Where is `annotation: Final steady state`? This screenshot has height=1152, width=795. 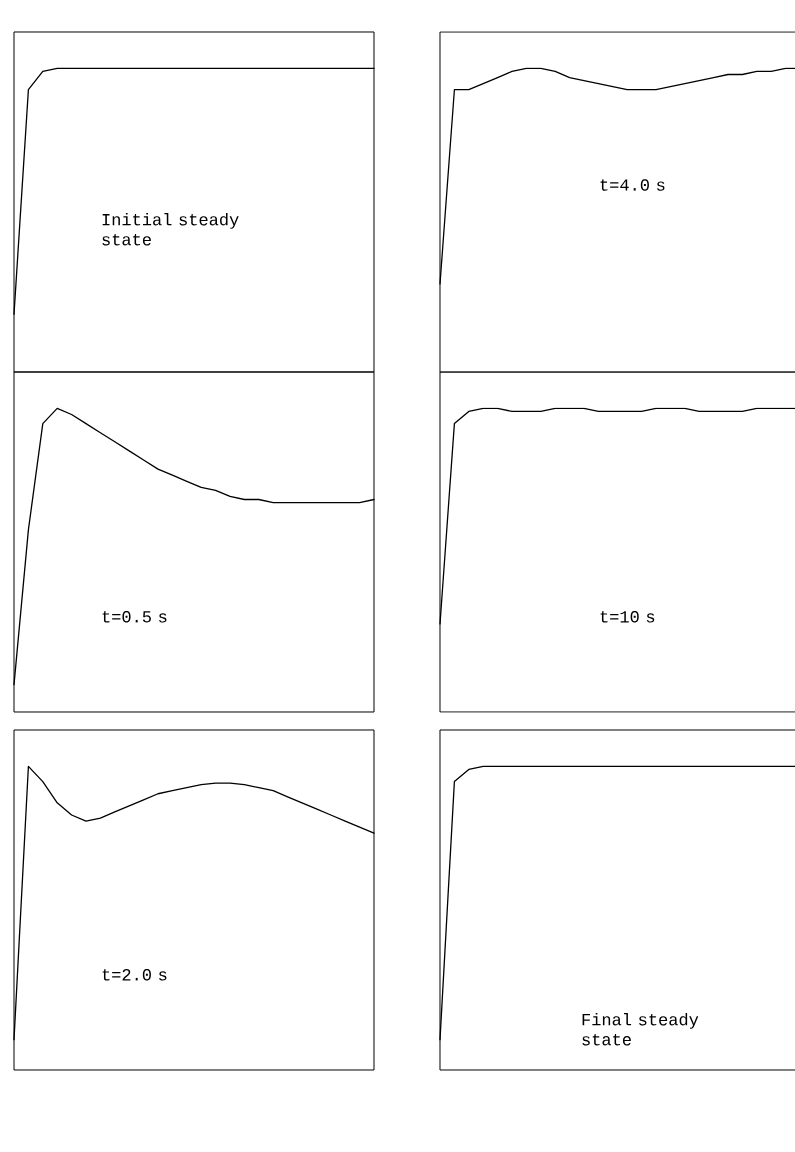 annotation: Final steady state is located at coordinates (640, 1029).